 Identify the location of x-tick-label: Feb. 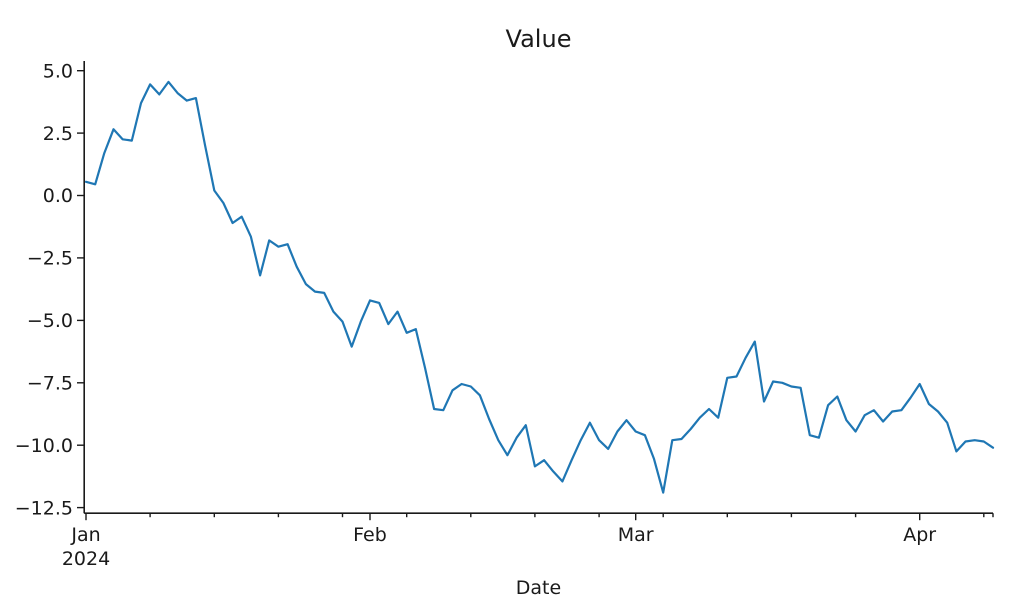
(370, 535).